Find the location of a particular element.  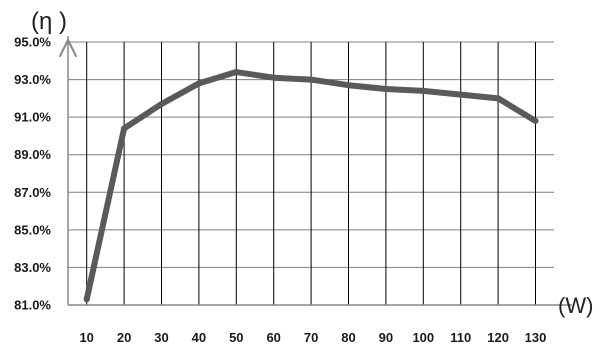

x-tick-label: 100 is located at coordinates (423, 337).